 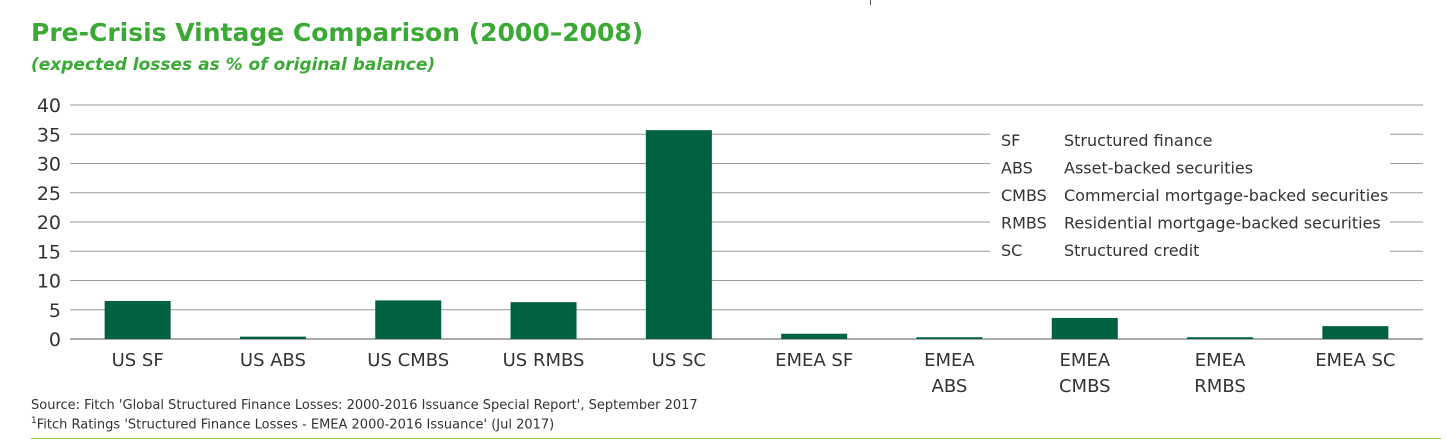 I want to click on x-category-label: RMBS, so click(x=1220, y=386).